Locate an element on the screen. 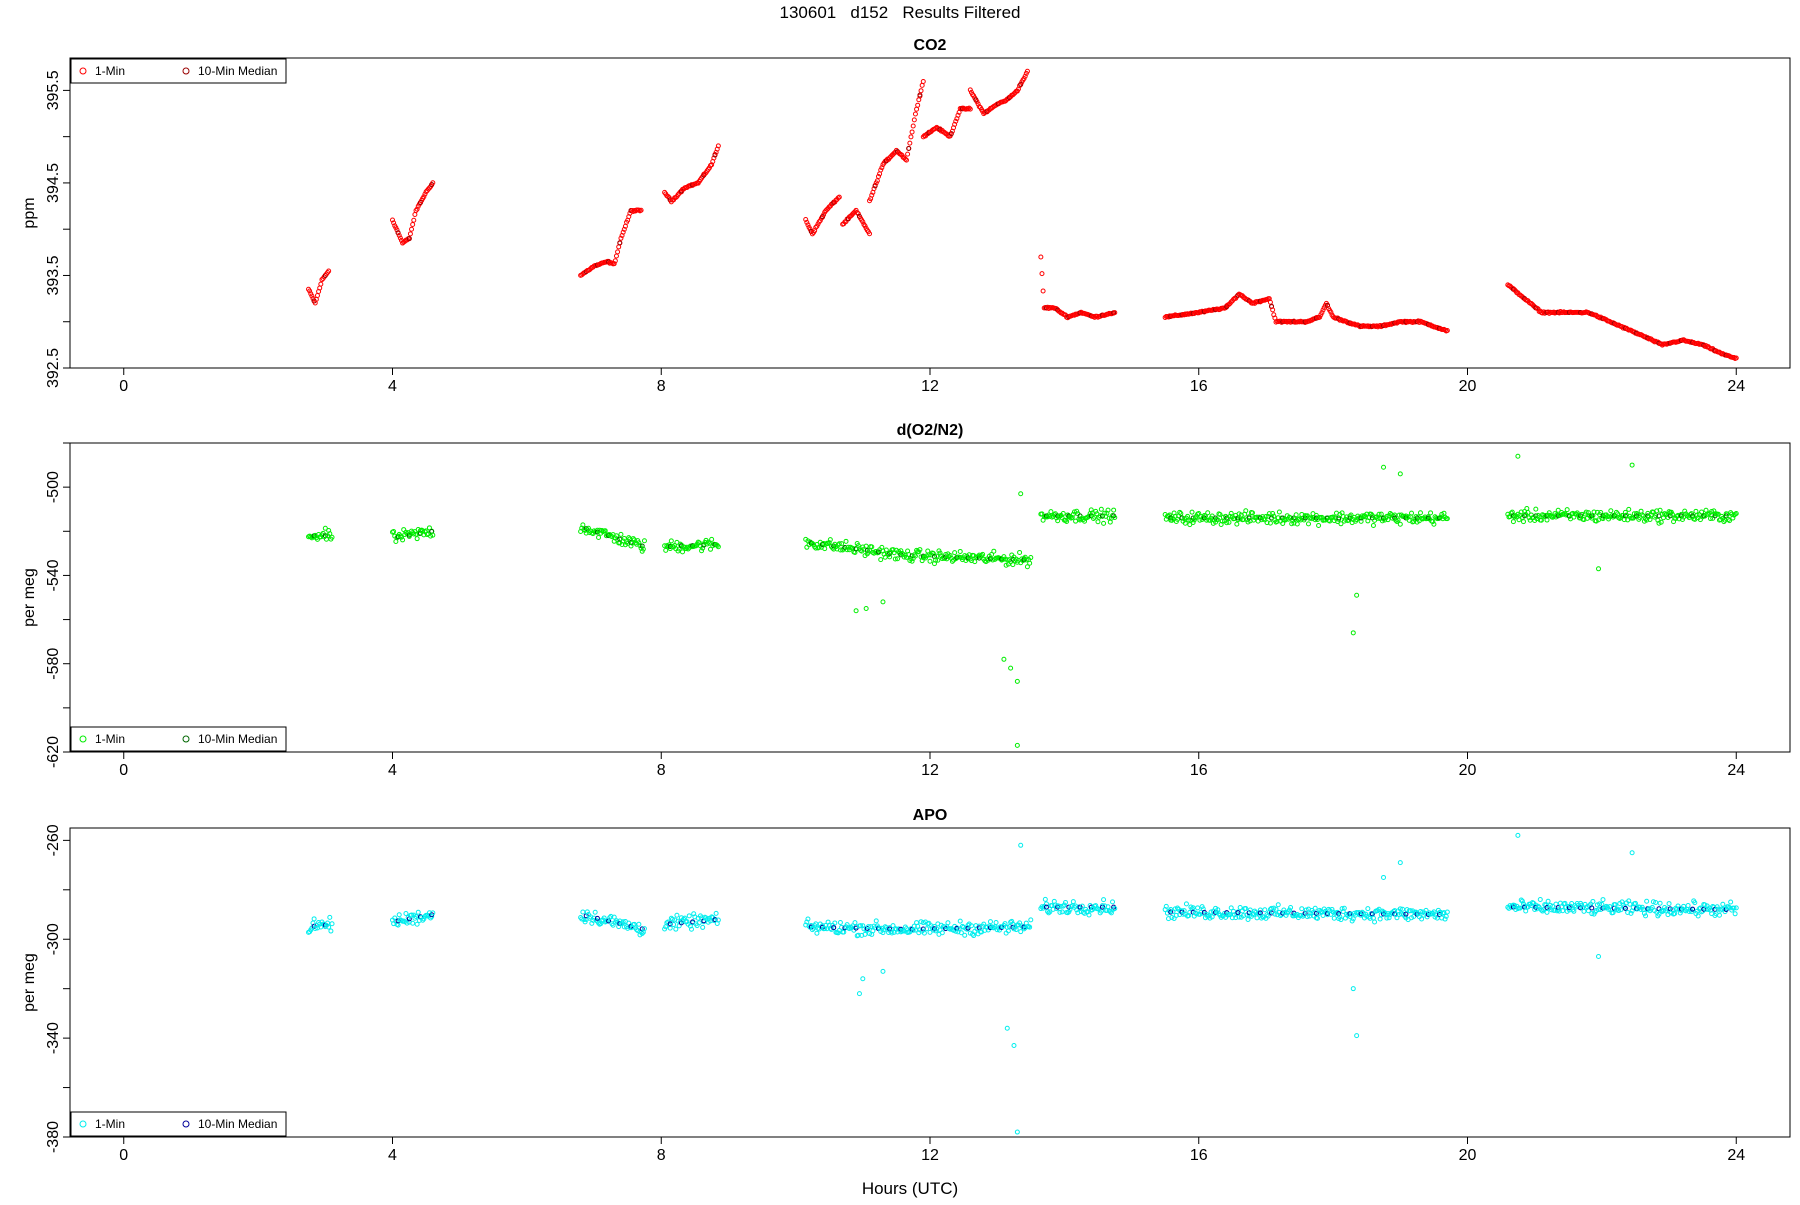 The width and height of the screenshot is (1800, 1205). x-tick-label: 20 is located at coordinates (1468, 386).